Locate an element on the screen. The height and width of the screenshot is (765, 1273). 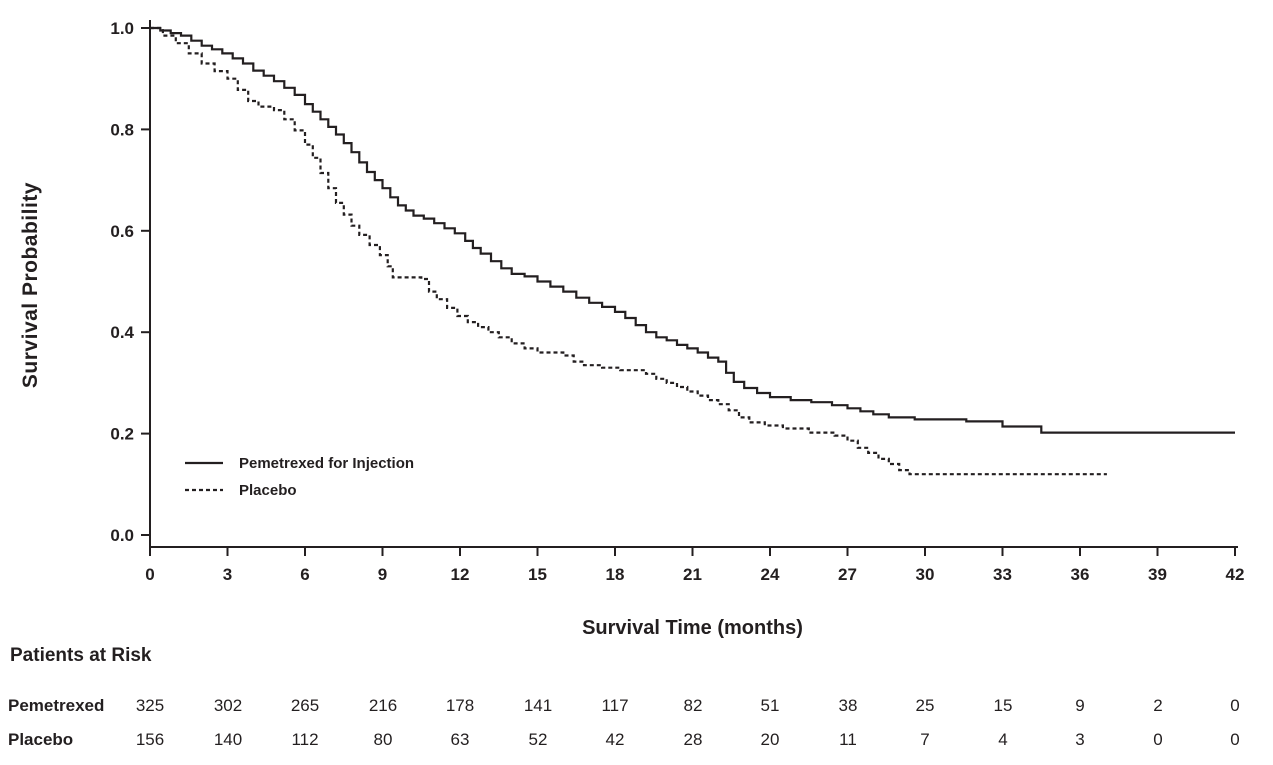
risk-value: 80 is located at coordinates (383, 739).